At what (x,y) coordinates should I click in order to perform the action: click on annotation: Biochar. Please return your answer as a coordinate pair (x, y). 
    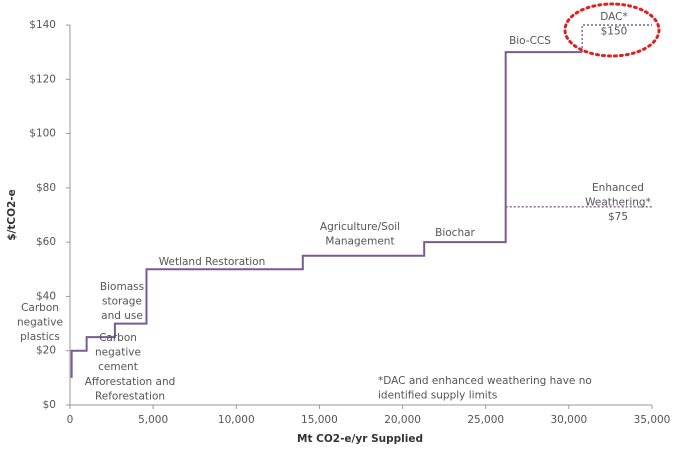
    Looking at the image, I should click on (455, 233).